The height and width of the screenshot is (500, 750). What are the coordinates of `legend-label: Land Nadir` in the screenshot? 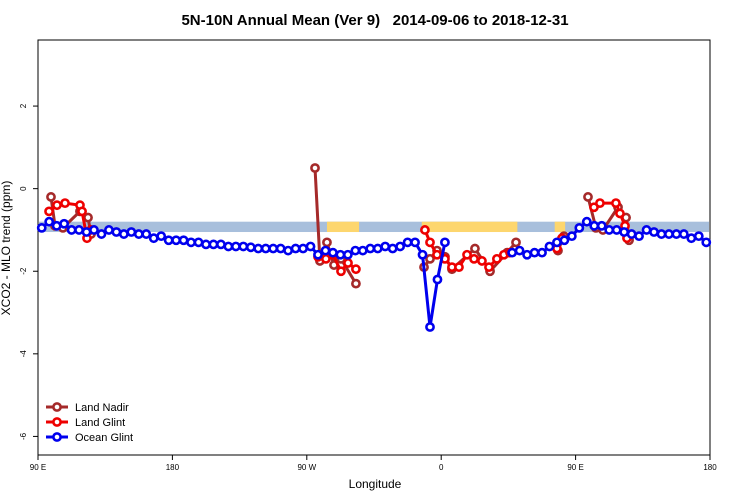 It's located at (102, 408).